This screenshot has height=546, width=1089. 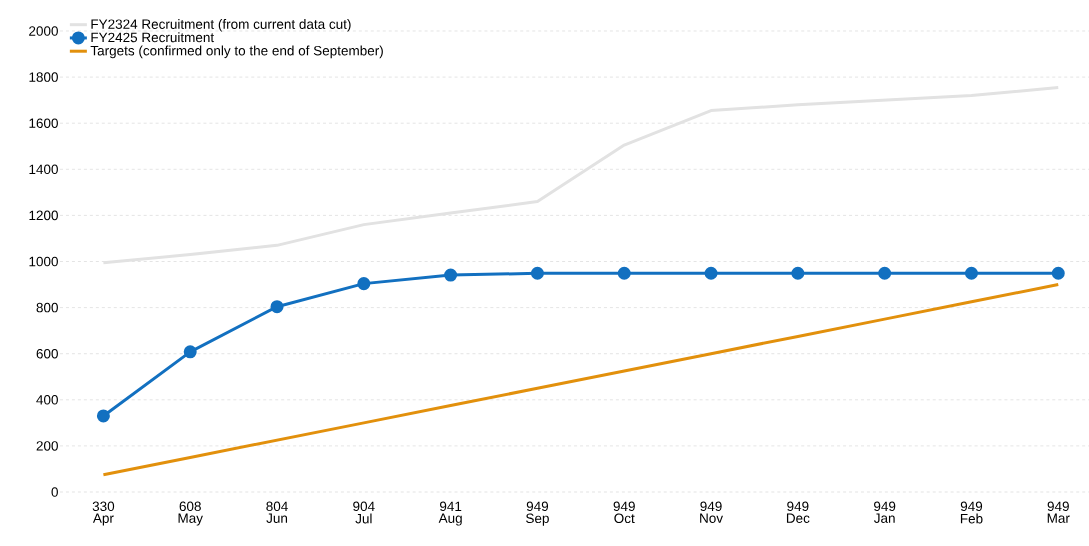 What do you see at coordinates (451, 506) in the screenshot?
I see `data-label: 941` at bounding box center [451, 506].